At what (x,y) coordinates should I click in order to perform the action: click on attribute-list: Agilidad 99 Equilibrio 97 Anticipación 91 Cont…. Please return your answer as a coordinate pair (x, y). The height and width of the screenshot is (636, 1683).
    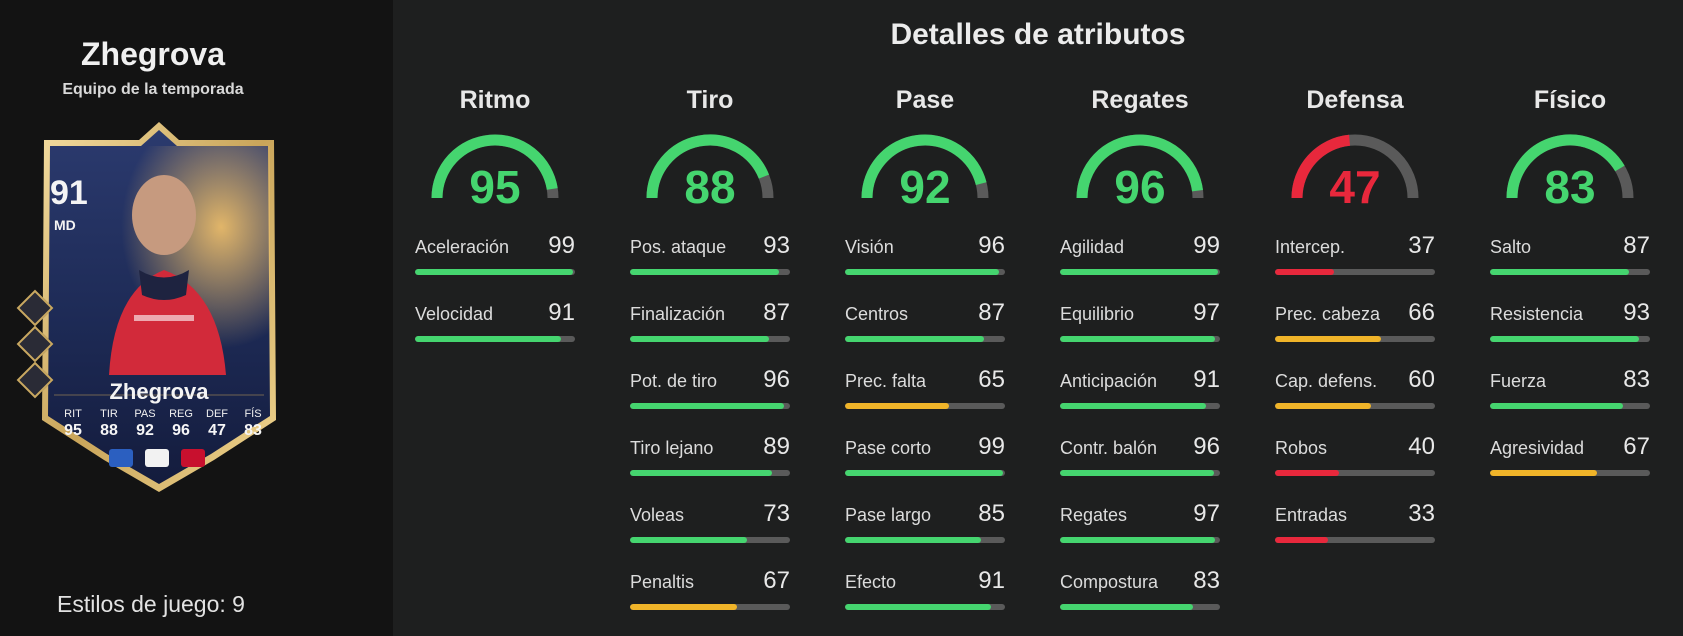
    Looking at the image, I should click on (1140, 433).